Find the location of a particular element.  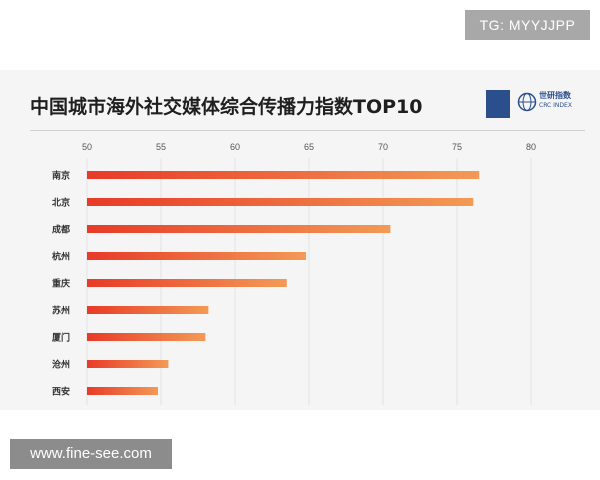

category-label: 厦门 is located at coordinates (61, 338).